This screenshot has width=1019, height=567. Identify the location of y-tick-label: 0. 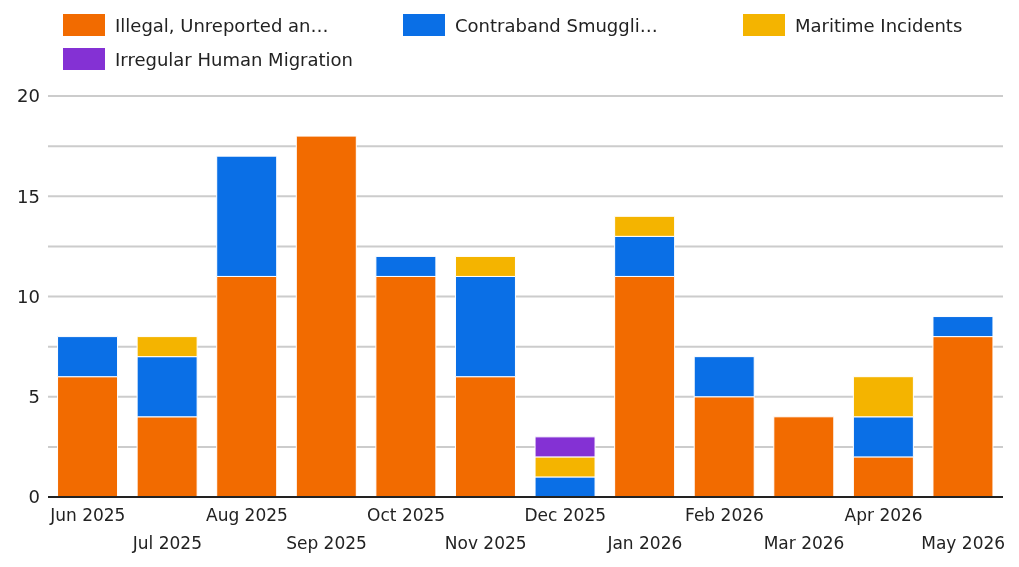
(34, 497).